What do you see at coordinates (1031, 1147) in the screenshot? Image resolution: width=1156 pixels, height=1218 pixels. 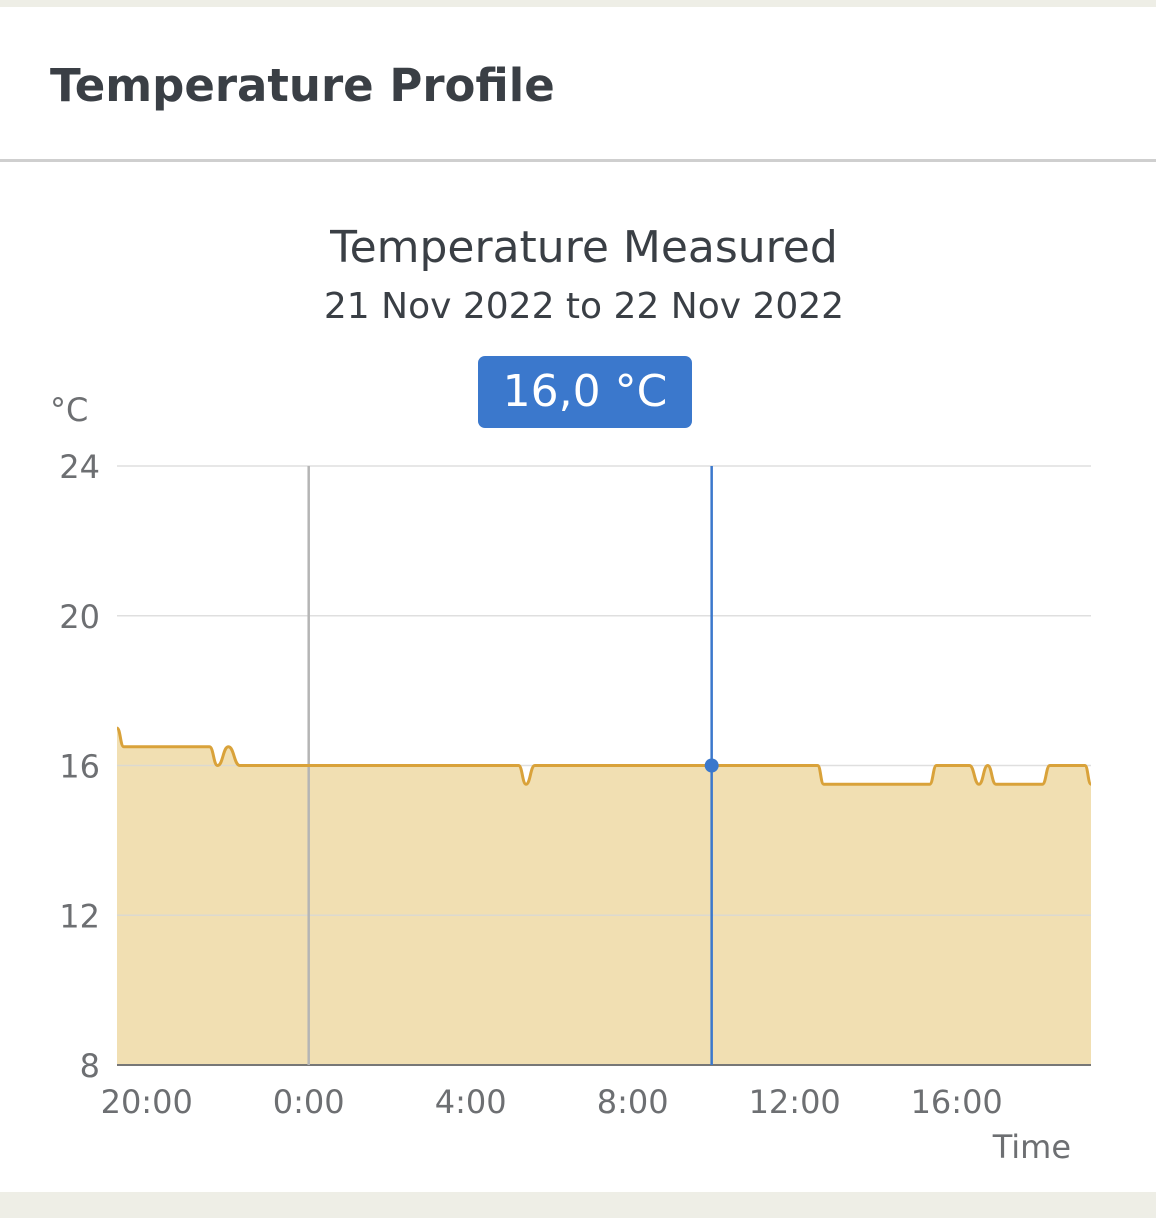 I see `x-axis-label: Time` at bounding box center [1031, 1147].